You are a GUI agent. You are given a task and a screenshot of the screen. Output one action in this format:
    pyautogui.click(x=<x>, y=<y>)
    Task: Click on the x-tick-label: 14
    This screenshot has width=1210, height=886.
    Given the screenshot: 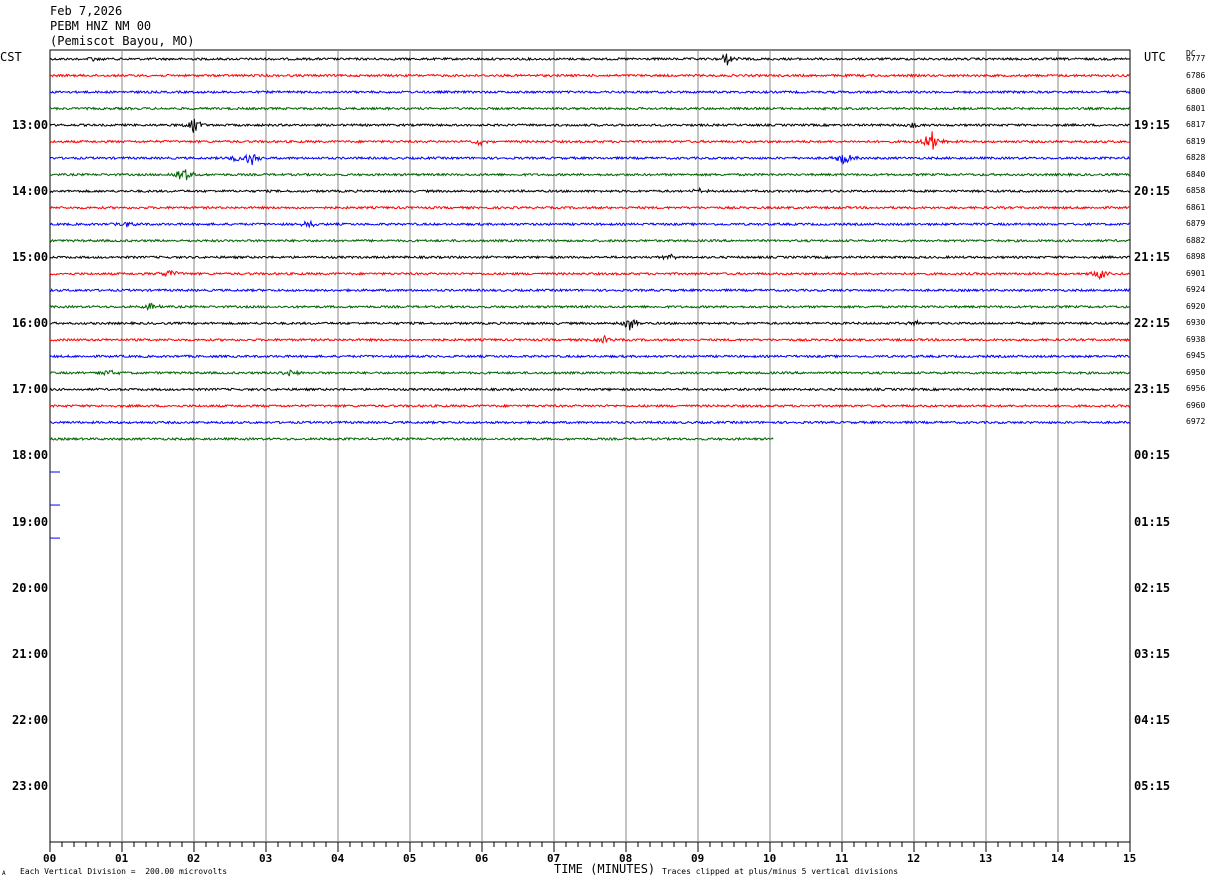 What is the action you would take?
    pyautogui.click(x=1058, y=858)
    